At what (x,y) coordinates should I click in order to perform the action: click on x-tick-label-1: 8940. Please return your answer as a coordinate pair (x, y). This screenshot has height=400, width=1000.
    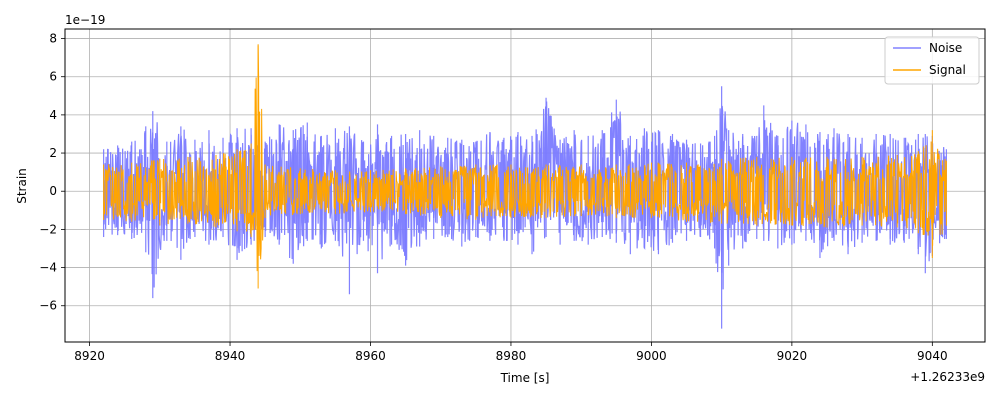
    Looking at the image, I should click on (230, 356).